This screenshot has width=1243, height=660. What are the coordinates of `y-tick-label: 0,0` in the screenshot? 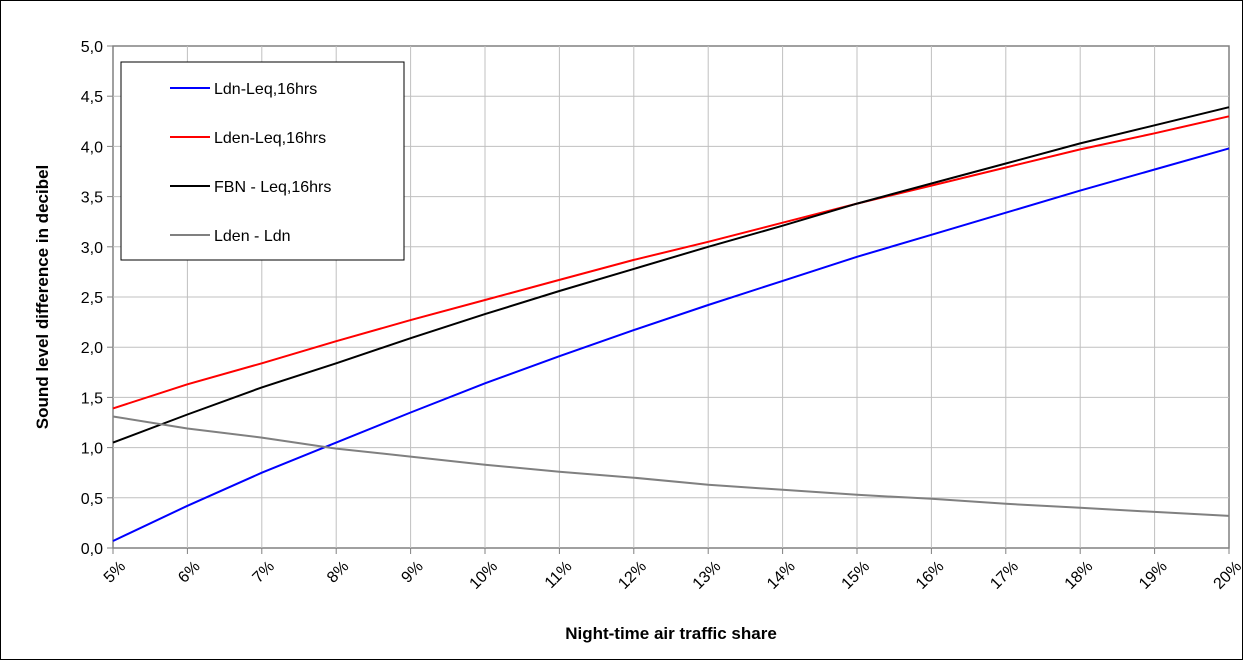 It's located at (92, 549).